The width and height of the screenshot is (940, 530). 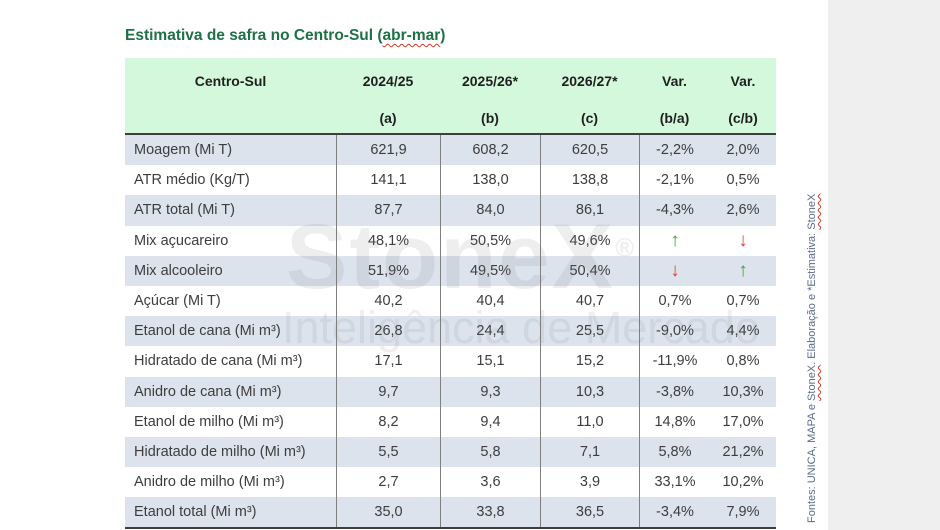 What do you see at coordinates (812, 297) in the screenshot?
I see `source-part2: . Elaboração e *Estimativa:` at bounding box center [812, 297].